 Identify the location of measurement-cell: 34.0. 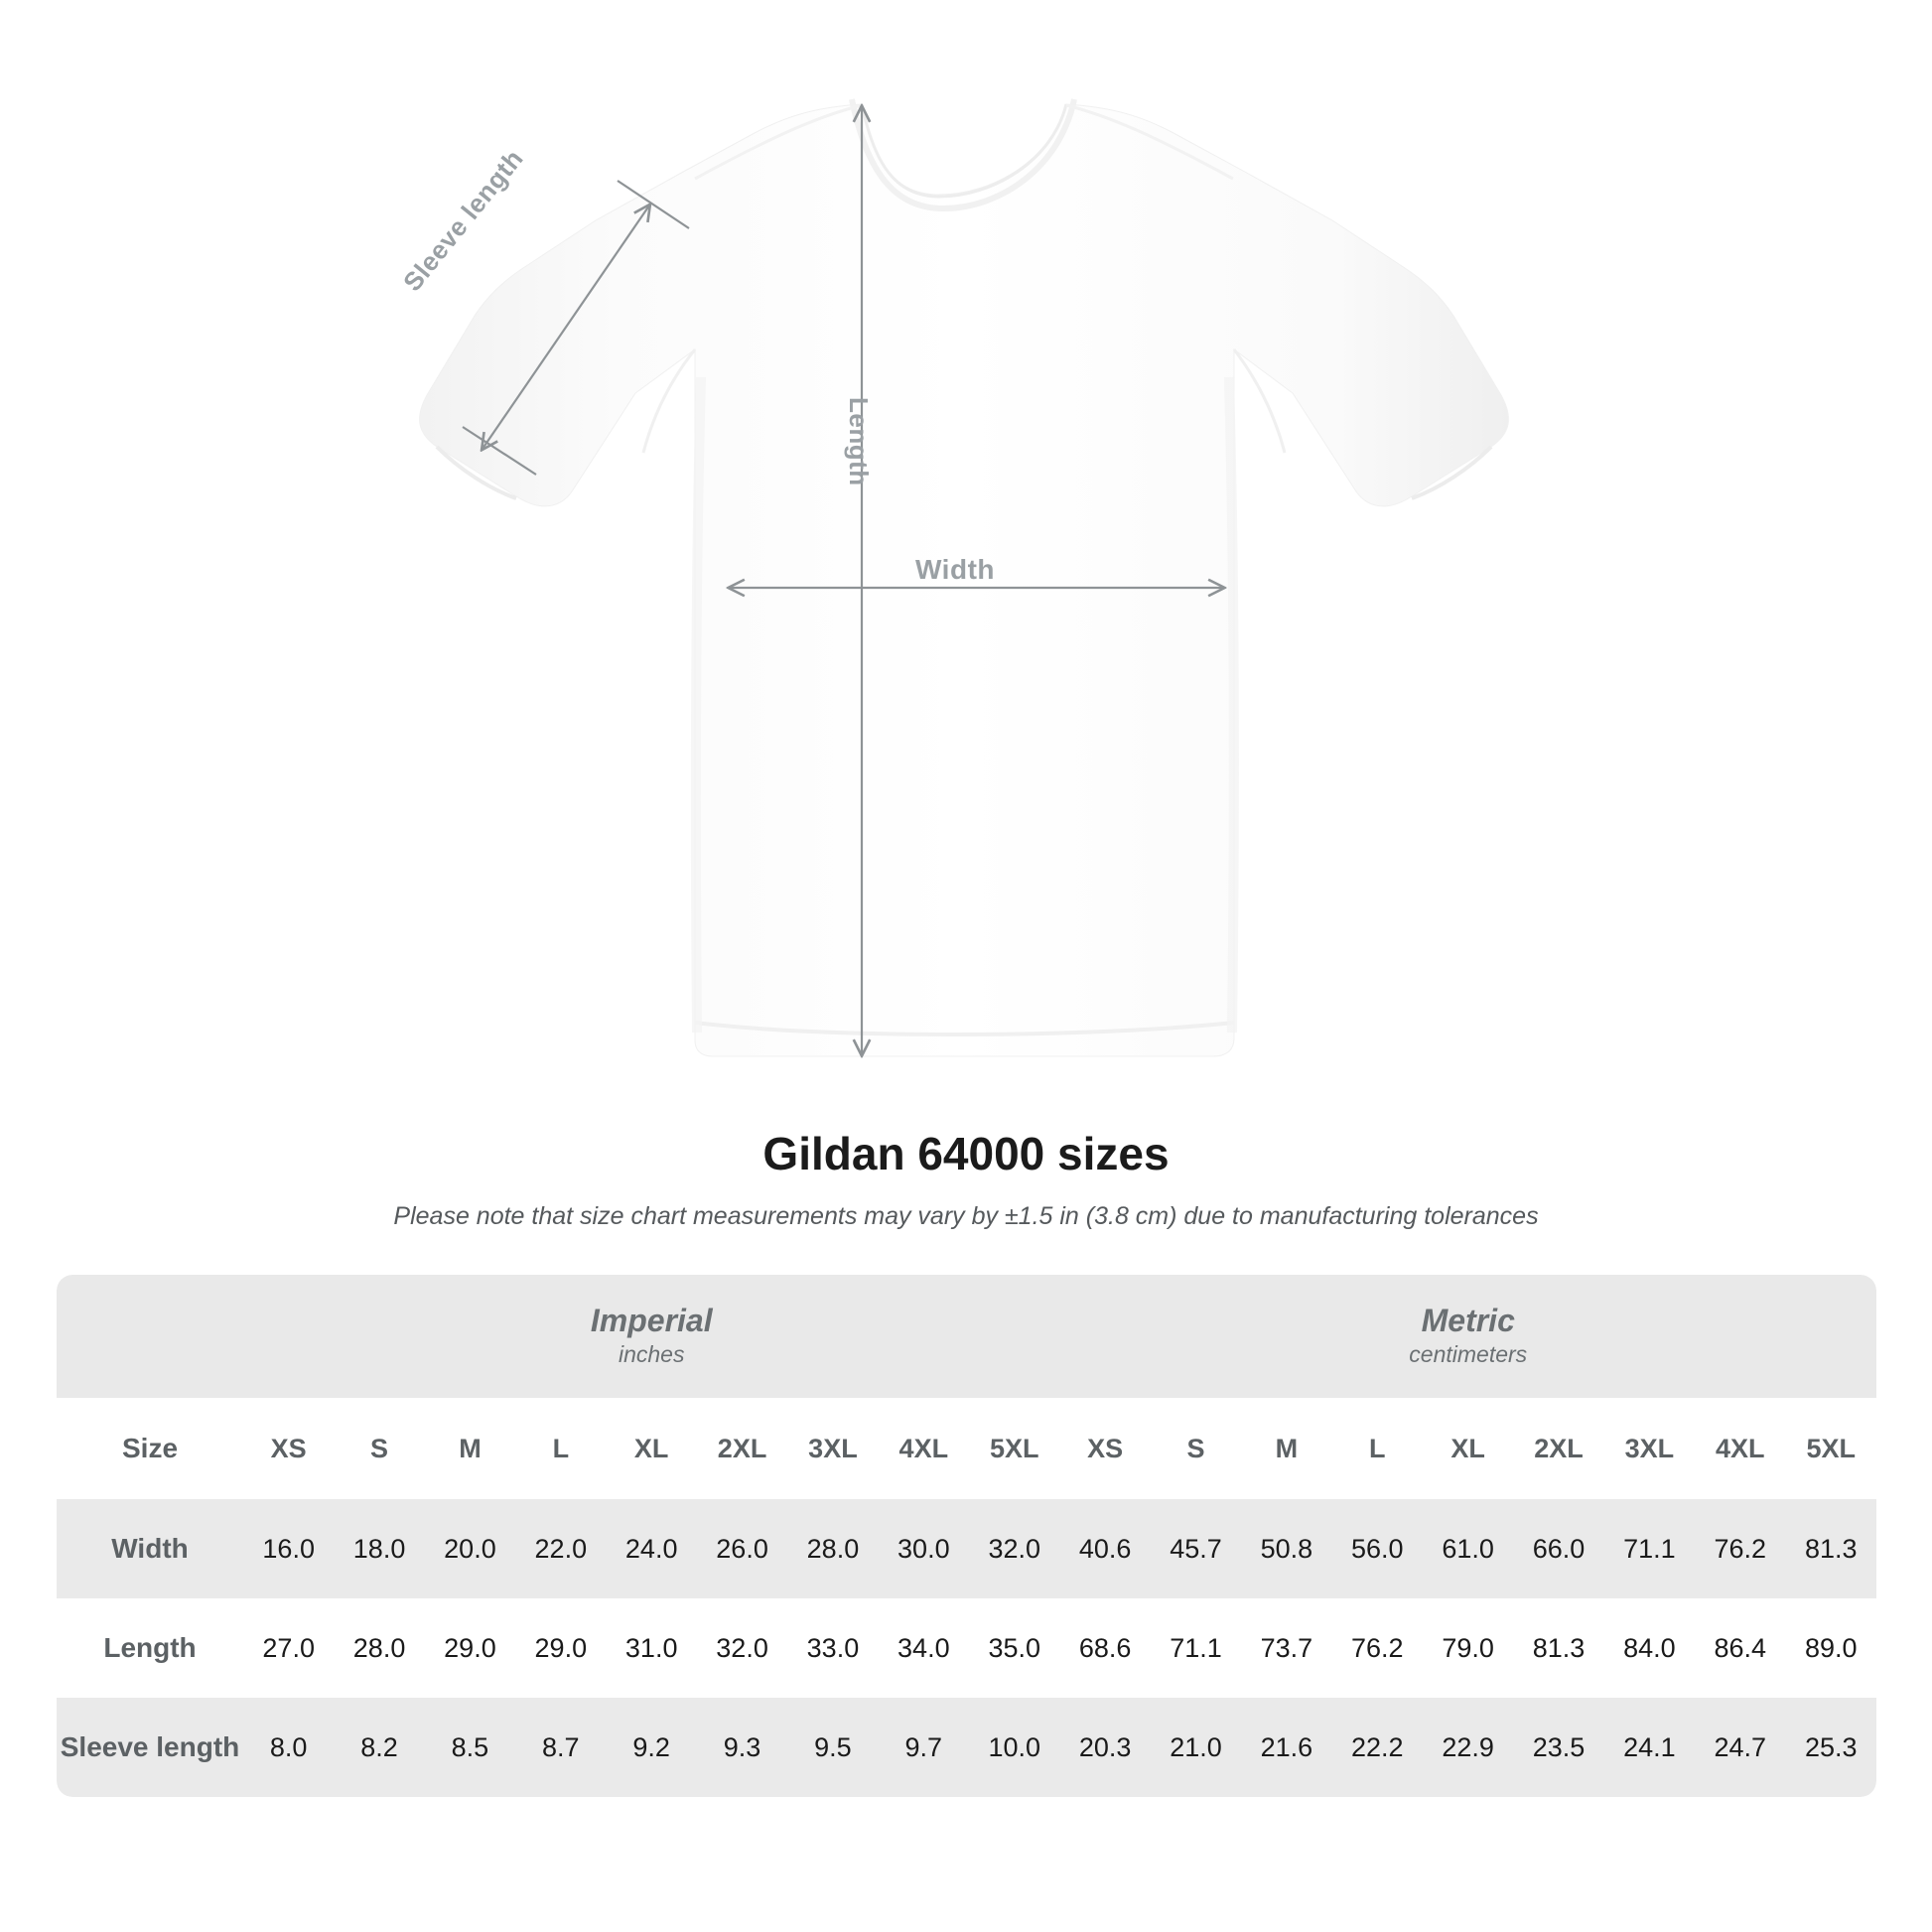
(923, 1648).